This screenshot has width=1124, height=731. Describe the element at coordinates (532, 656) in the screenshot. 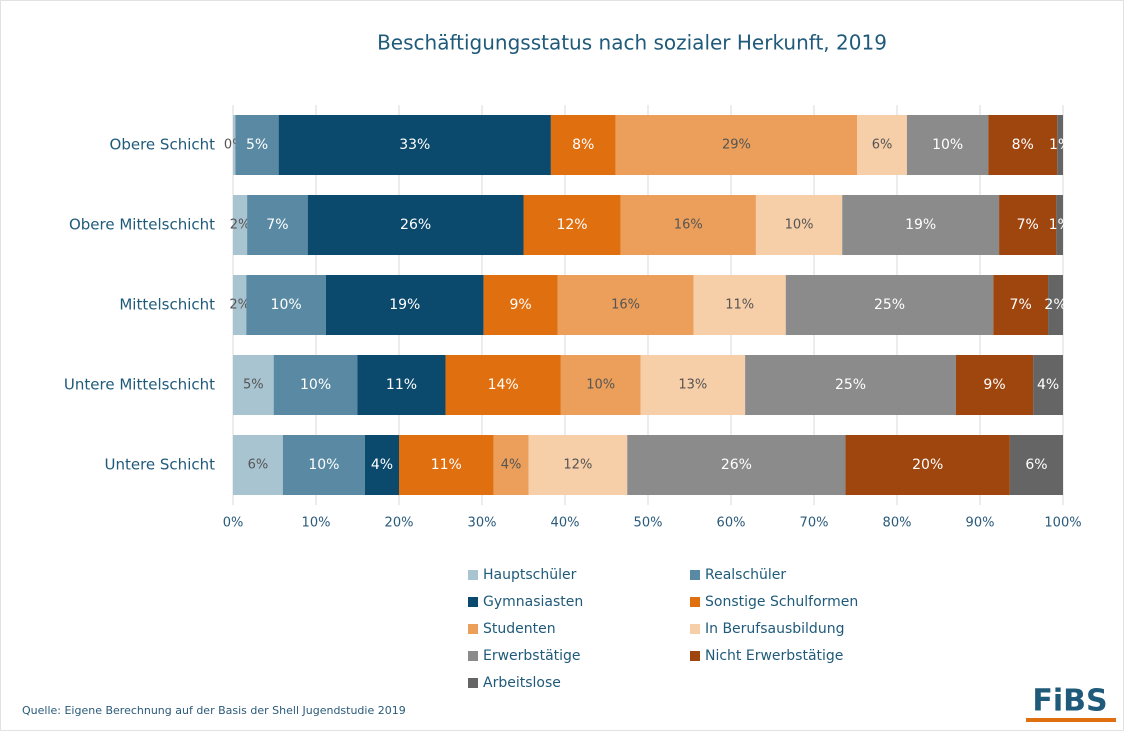

I see `legend-label: Erwerbstätige` at that location.